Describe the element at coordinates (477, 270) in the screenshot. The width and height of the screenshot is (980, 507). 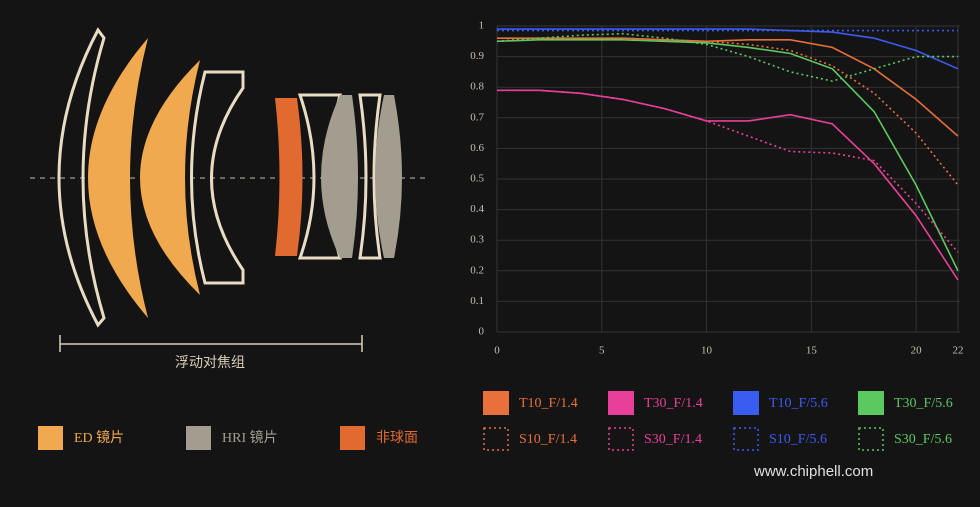
I see `y-tick-label: 0.2` at that location.